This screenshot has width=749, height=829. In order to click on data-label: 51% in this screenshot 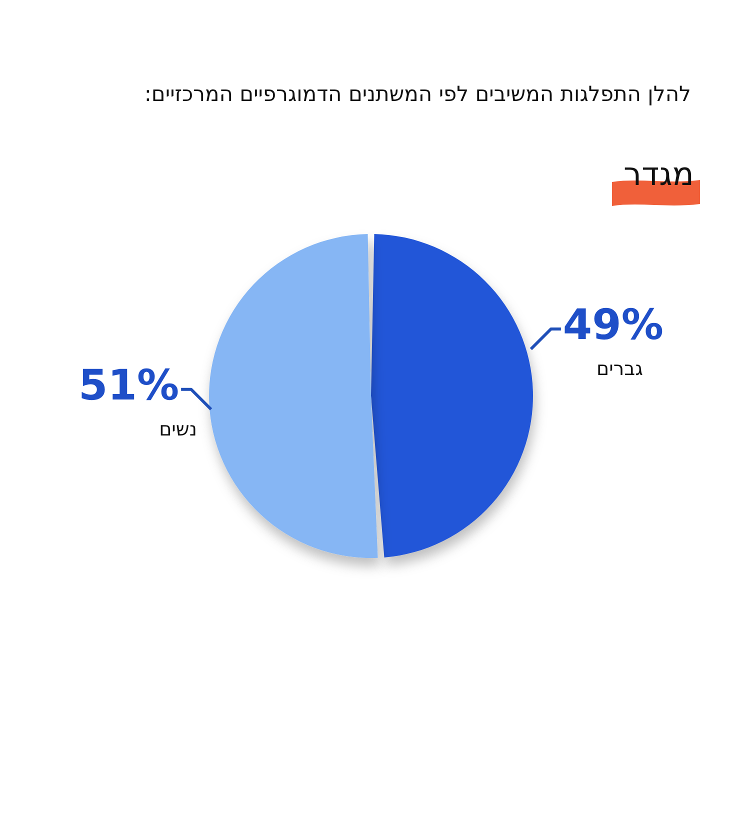, I will do `click(129, 385)`.